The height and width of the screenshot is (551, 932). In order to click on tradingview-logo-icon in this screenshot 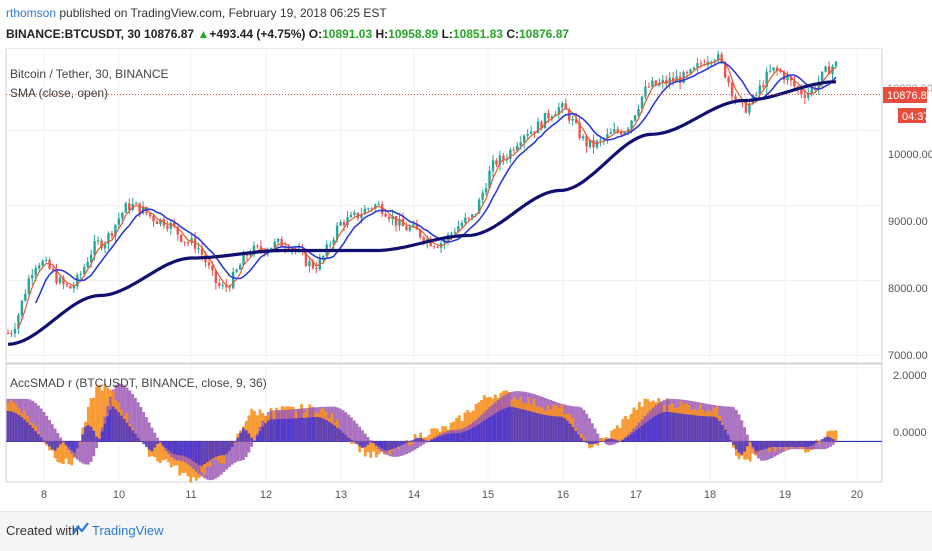, I will do `click(81, 529)`.